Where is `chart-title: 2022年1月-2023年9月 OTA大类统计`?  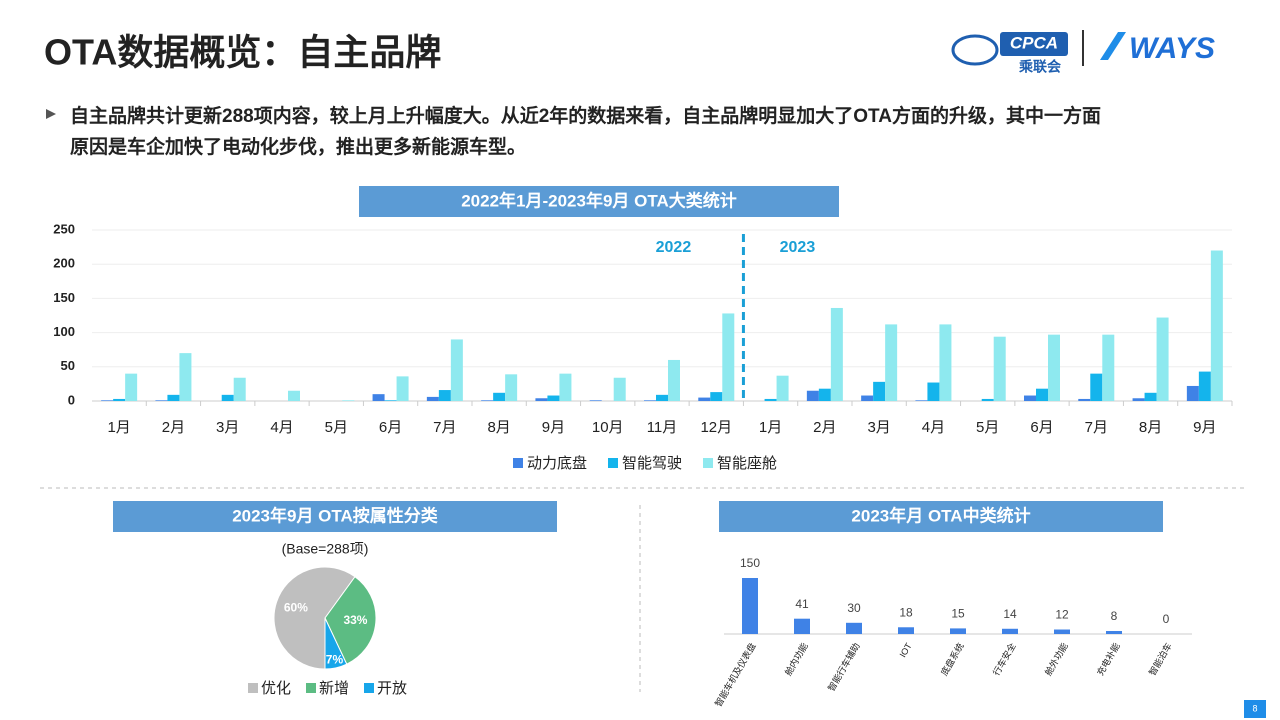 chart-title: 2022年1月-2023年9月 OTA大类统计 is located at coordinates (599, 200).